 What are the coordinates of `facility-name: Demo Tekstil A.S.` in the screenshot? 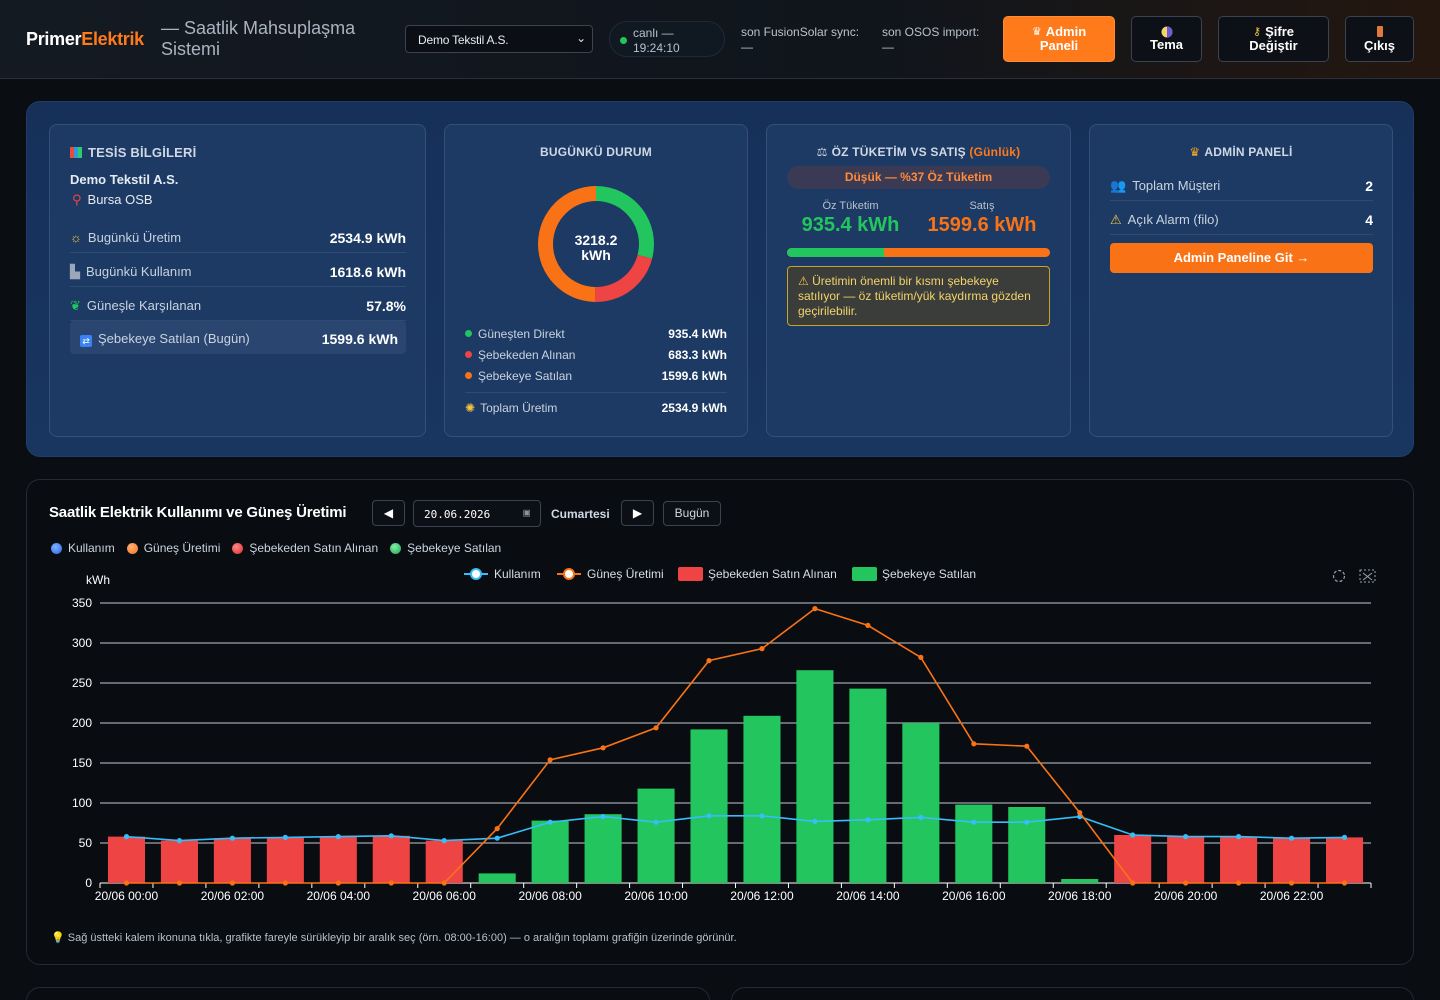 It's located at (124, 179).